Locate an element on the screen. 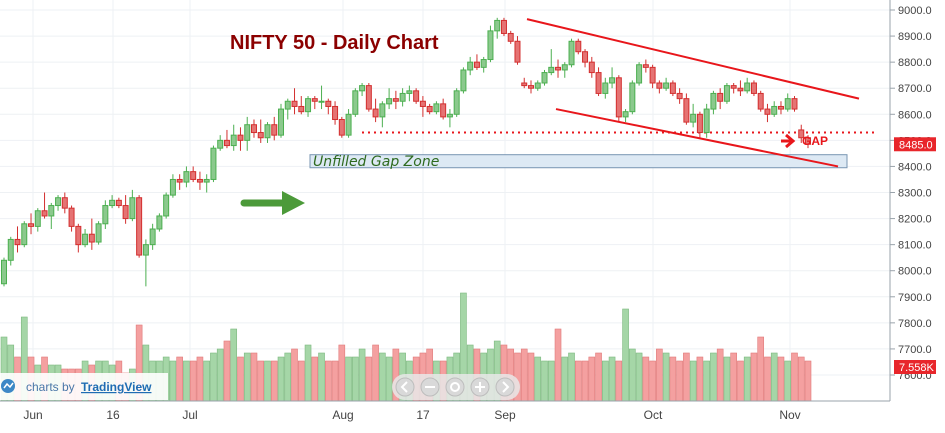  volume-badge: 7.558K is located at coordinates (915, 367).